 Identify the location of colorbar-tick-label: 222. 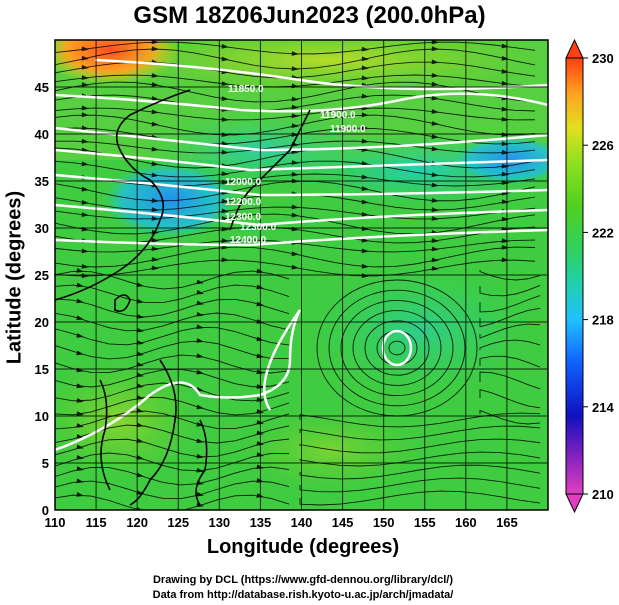
(603, 232).